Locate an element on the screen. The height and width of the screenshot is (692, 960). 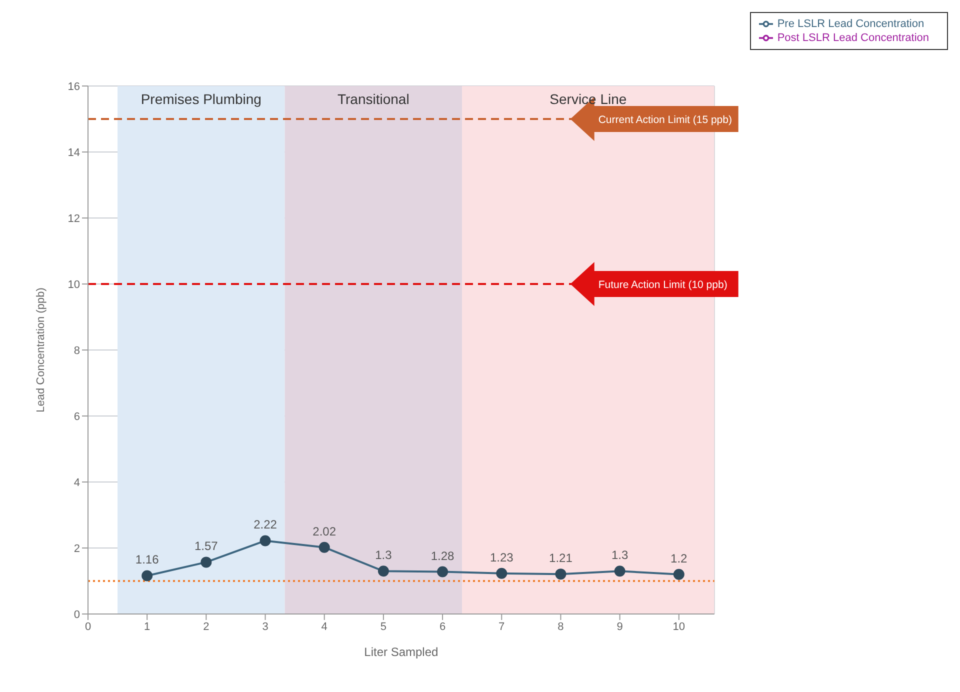
y-tick-label: 2 is located at coordinates (77, 548).